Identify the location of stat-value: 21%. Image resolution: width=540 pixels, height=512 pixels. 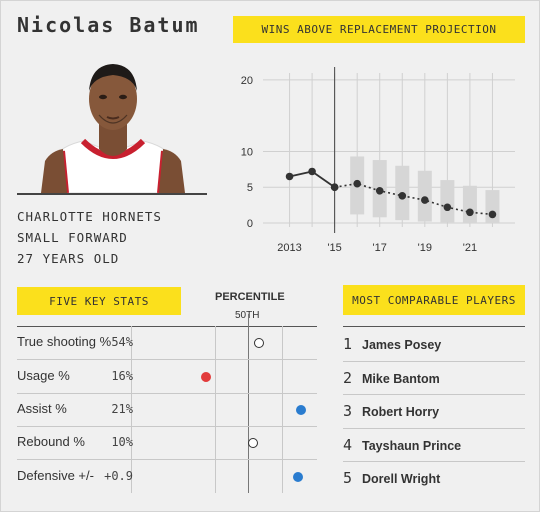
(122, 409).